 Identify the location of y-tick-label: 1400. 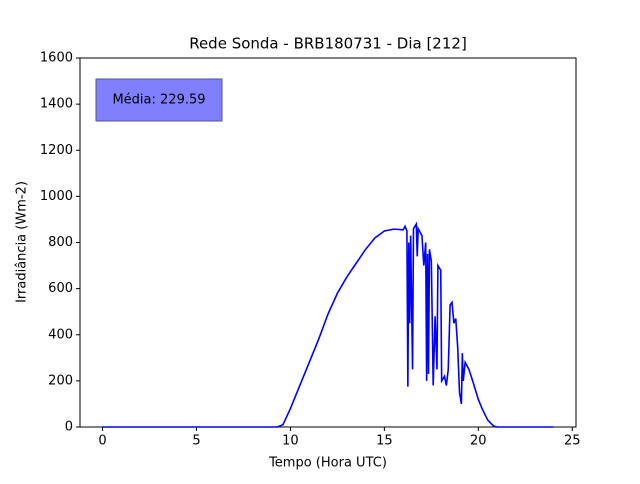
(56, 104).